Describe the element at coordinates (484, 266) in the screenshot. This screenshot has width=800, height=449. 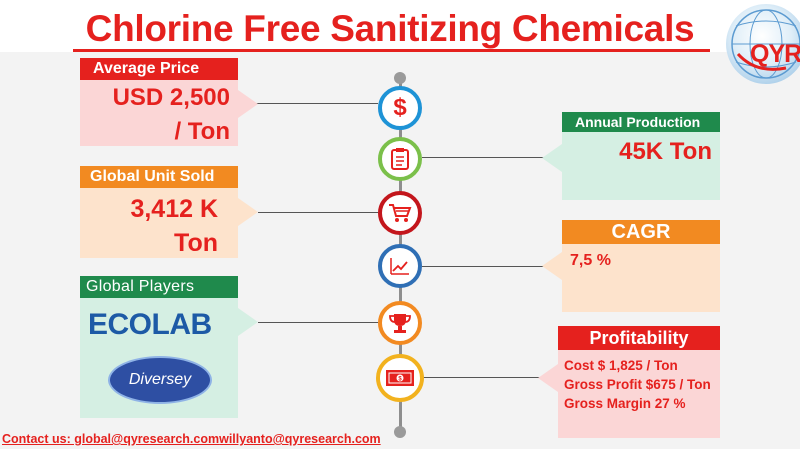
I see `connector-cagr` at that location.